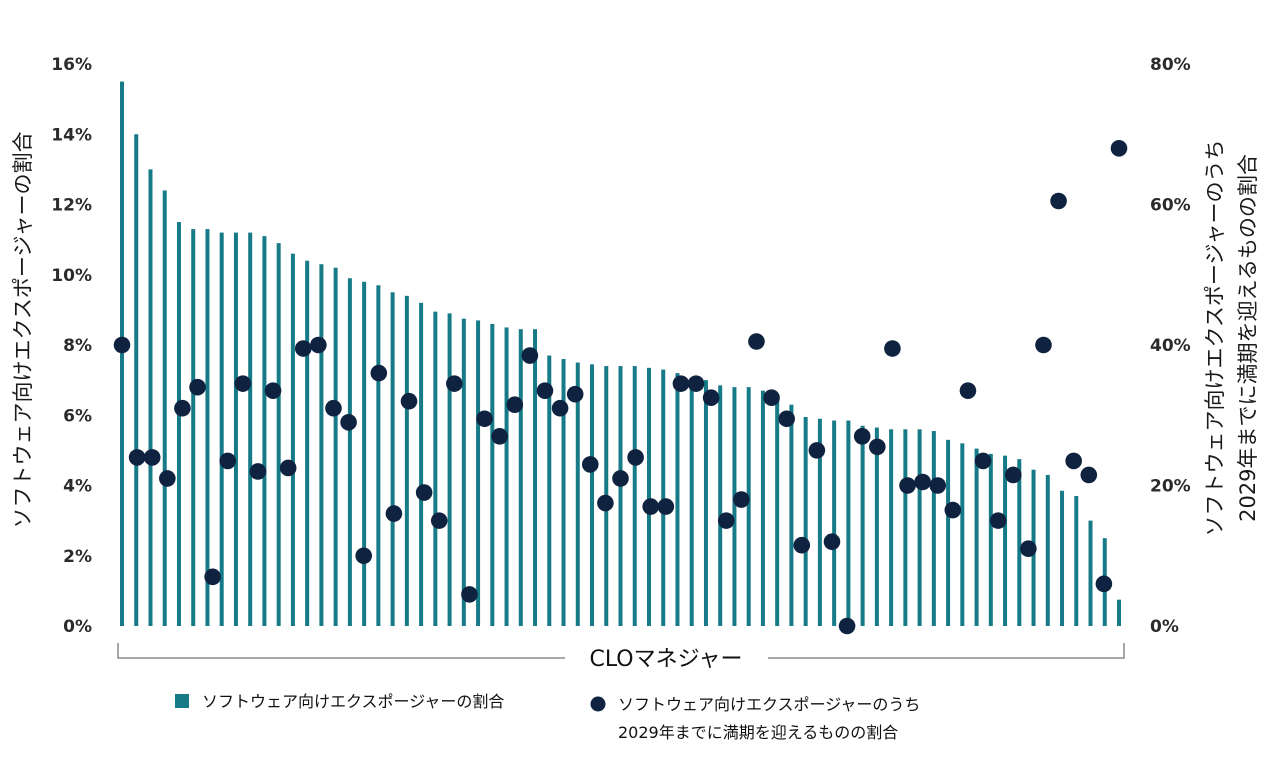 The image size is (1280, 759). What do you see at coordinates (71, 206) in the screenshot?
I see `left-tick-label: 12%` at bounding box center [71, 206].